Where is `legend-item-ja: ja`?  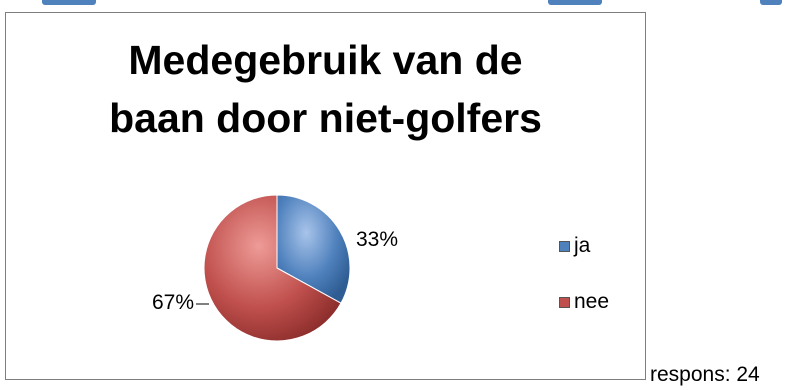
legend-item-ja: ja is located at coordinates (584, 246).